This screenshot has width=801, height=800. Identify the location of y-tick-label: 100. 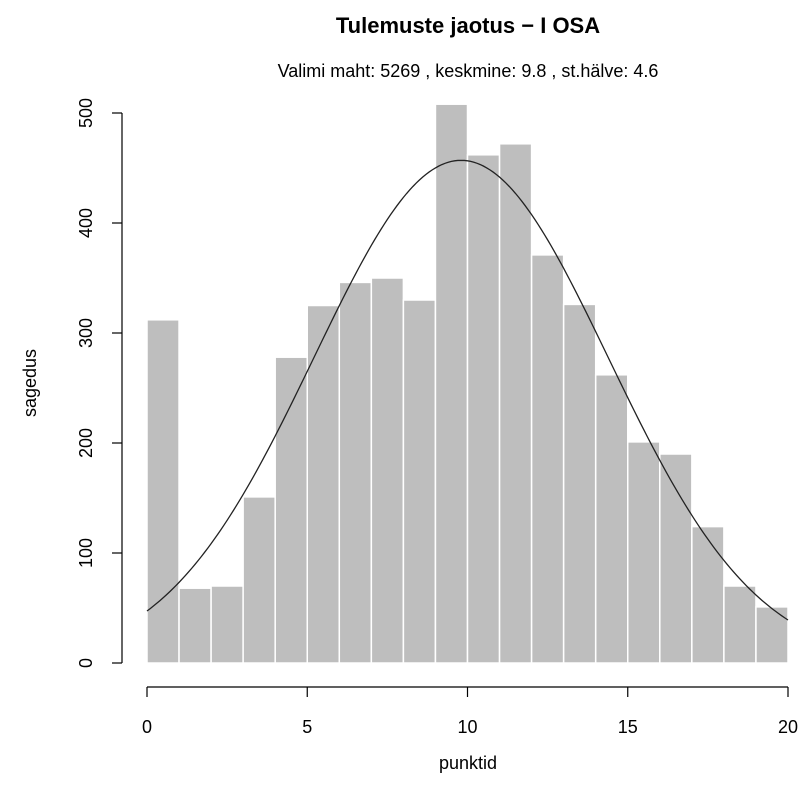
(86, 553).